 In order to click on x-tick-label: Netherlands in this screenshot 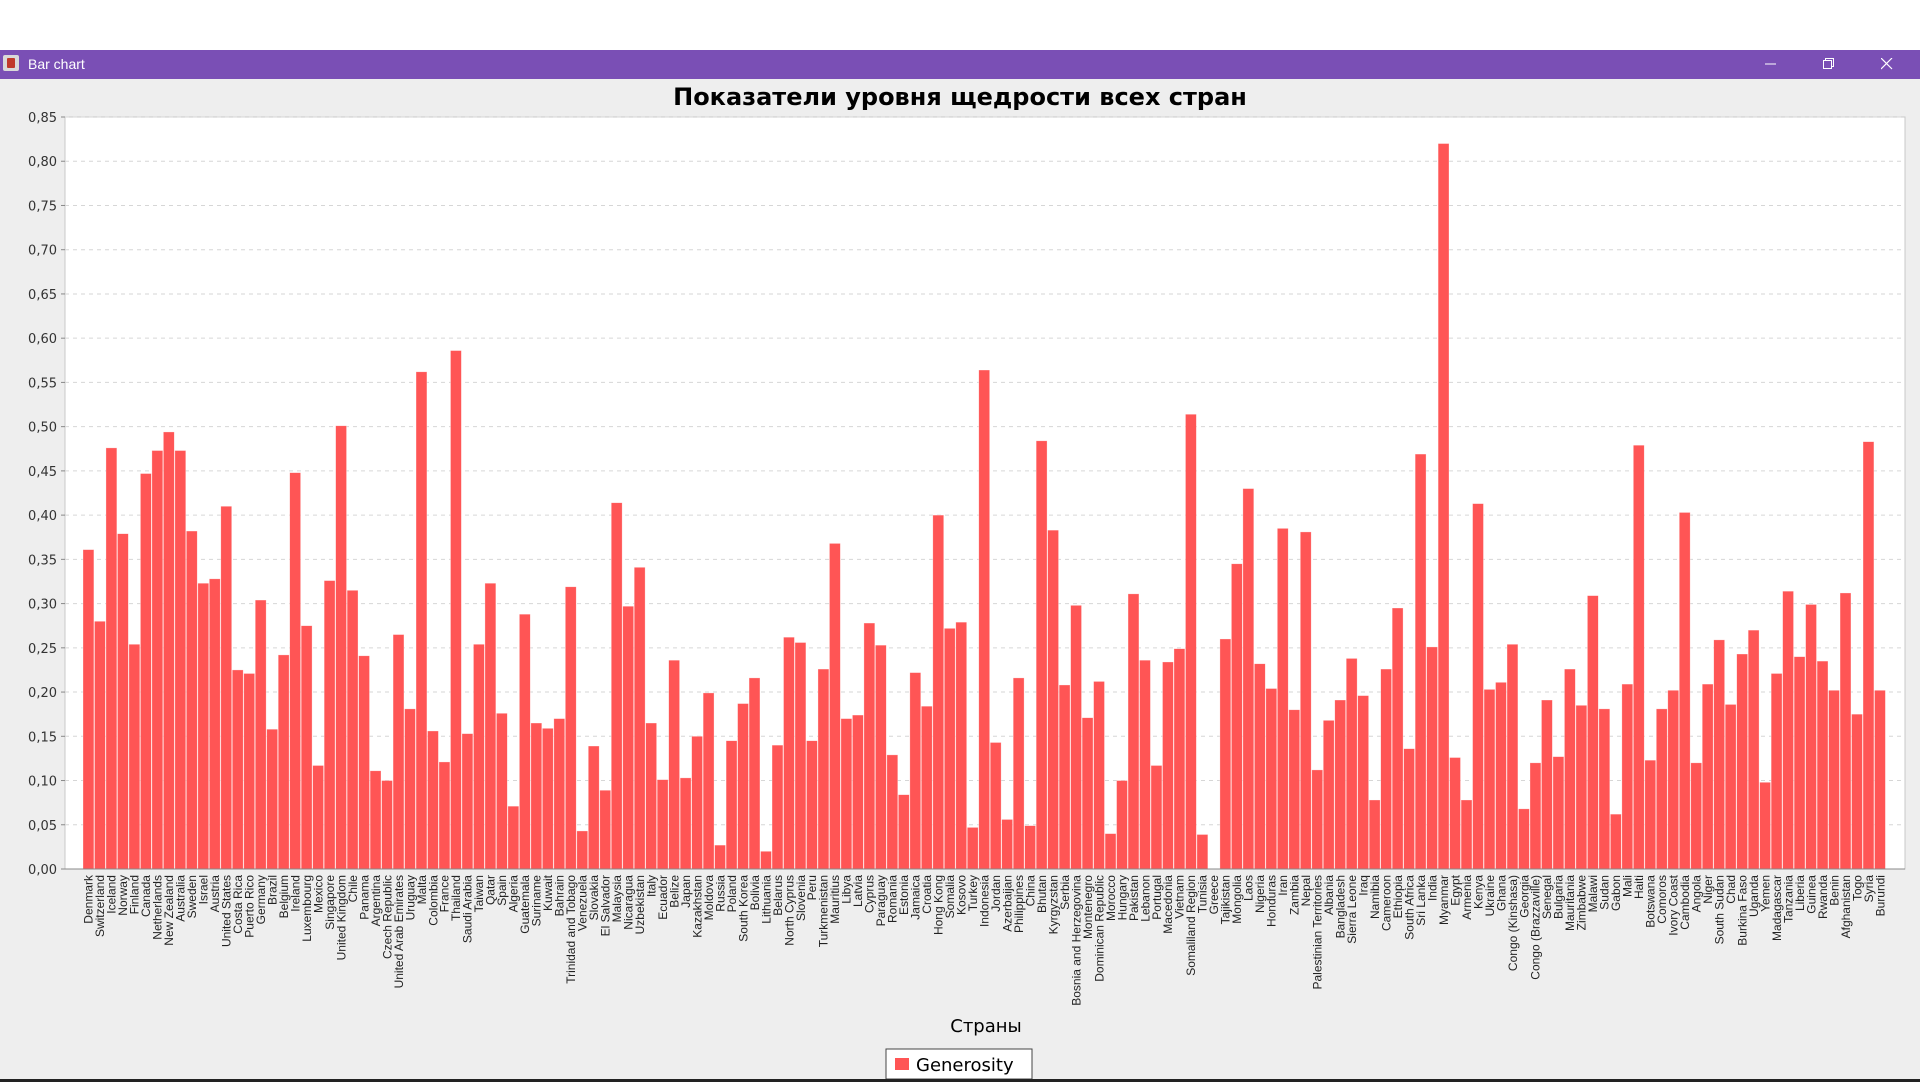, I will do `click(158, 907)`.